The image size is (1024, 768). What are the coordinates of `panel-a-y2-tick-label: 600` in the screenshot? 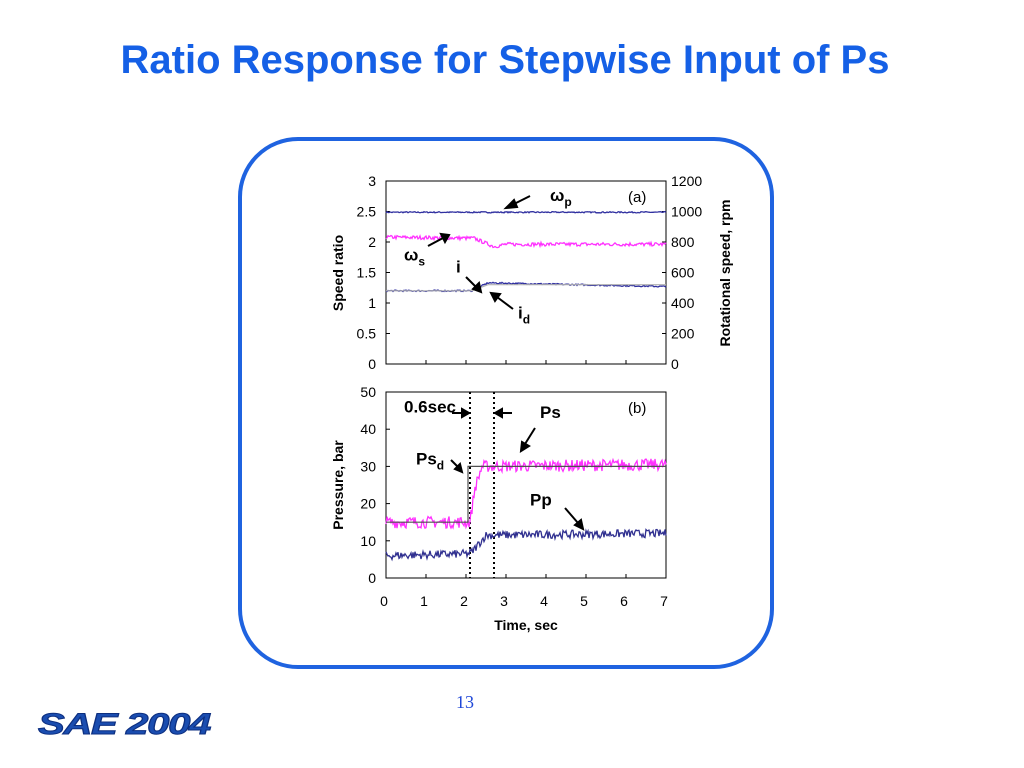 It's located at (683, 273).